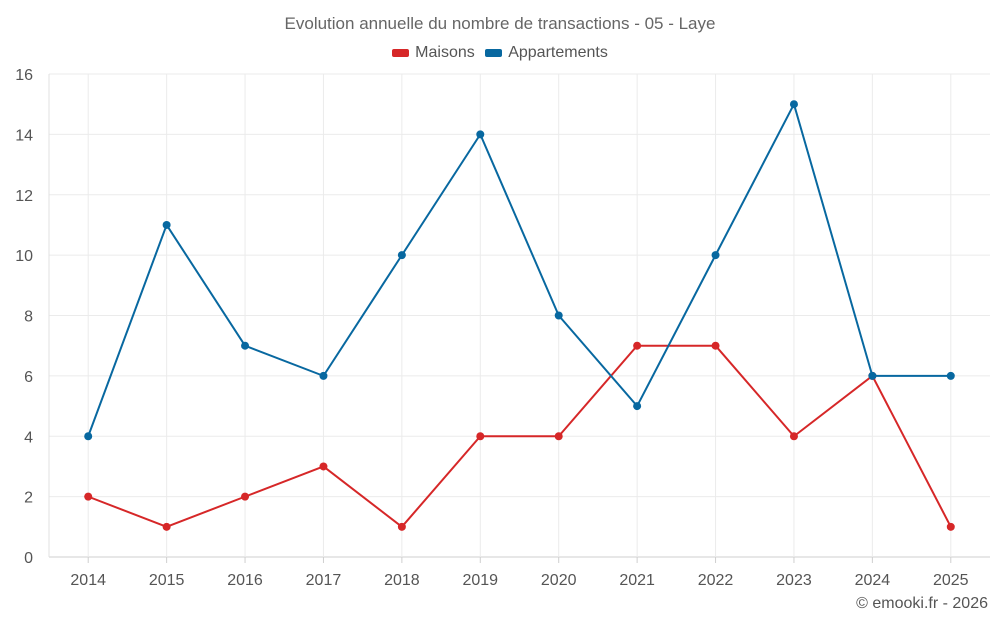 The height and width of the screenshot is (625, 1000). What do you see at coordinates (637, 580) in the screenshot?
I see `x-tick-label-2021: 2021` at bounding box center [637, 580].